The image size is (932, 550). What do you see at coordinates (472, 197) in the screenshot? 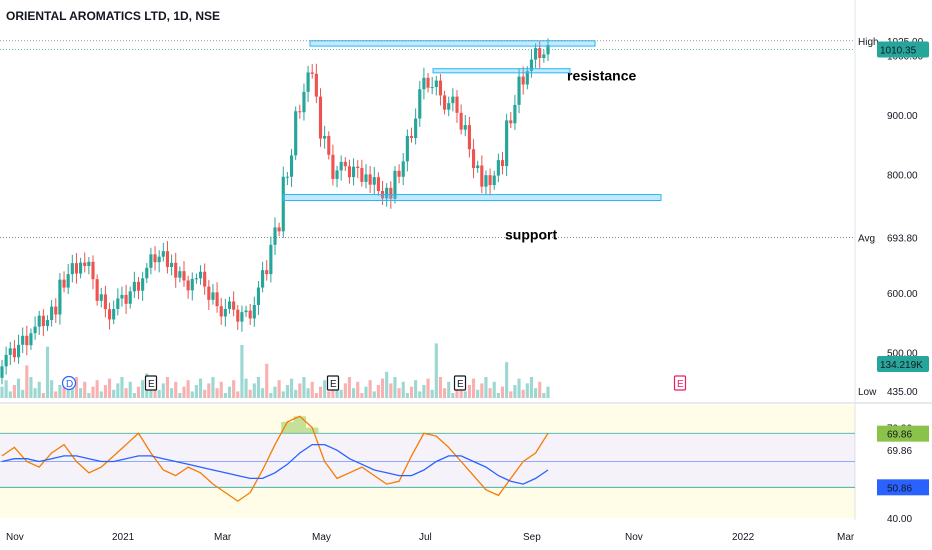
I see `zone-support` at bounding box center [472, 197].